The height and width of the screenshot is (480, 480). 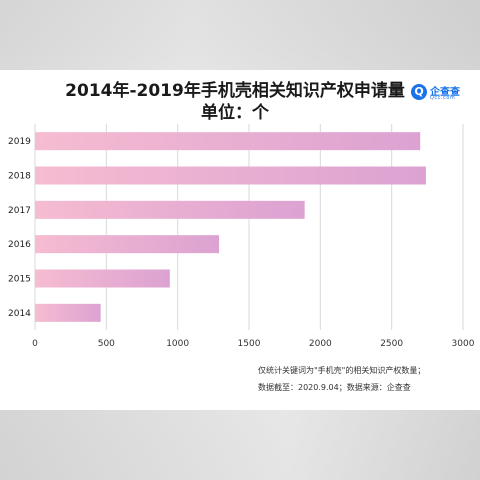 I want to click on footnote-source: 数据截至：2020.9.04；数据来源：企查查, so click(x=334, y=387).